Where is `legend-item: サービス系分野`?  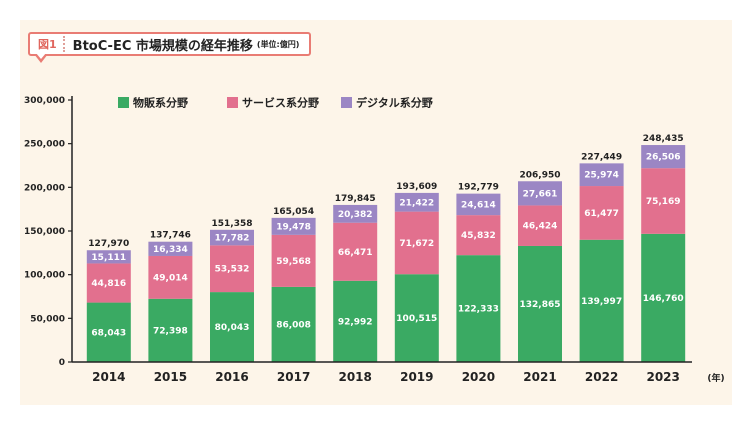 legend-item: サービス系分野 is located at coordinates (273, 103).